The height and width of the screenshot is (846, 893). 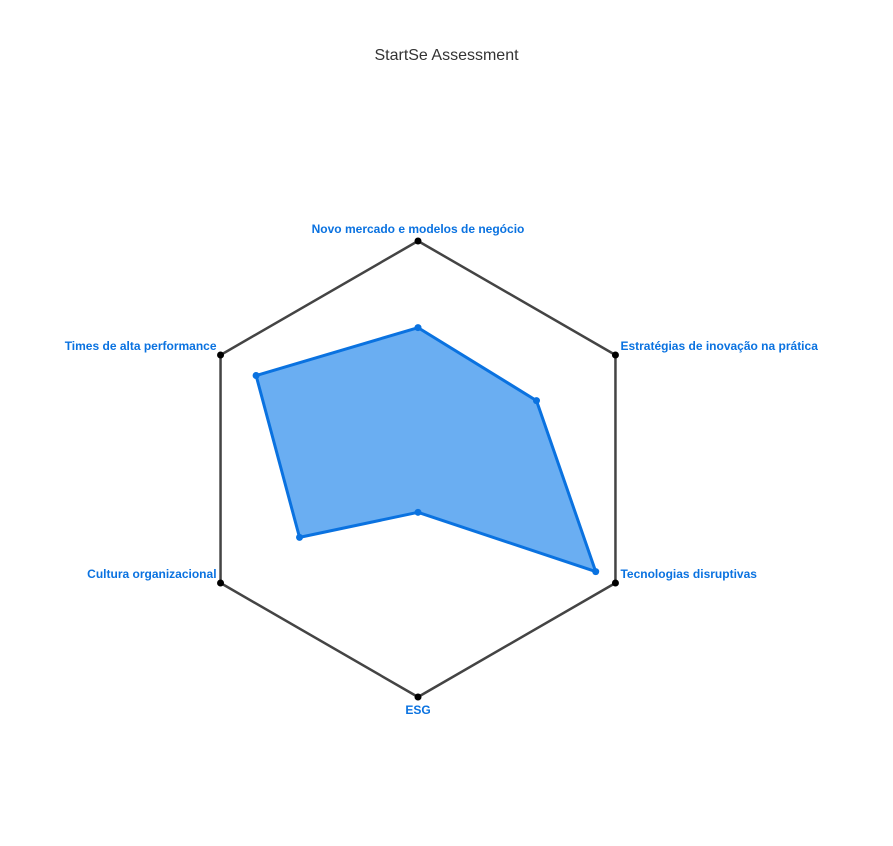 I want to click on axis-label-tecnologias-disruptivas: Tecnologias disruptivas, so click(x=688, y=574).